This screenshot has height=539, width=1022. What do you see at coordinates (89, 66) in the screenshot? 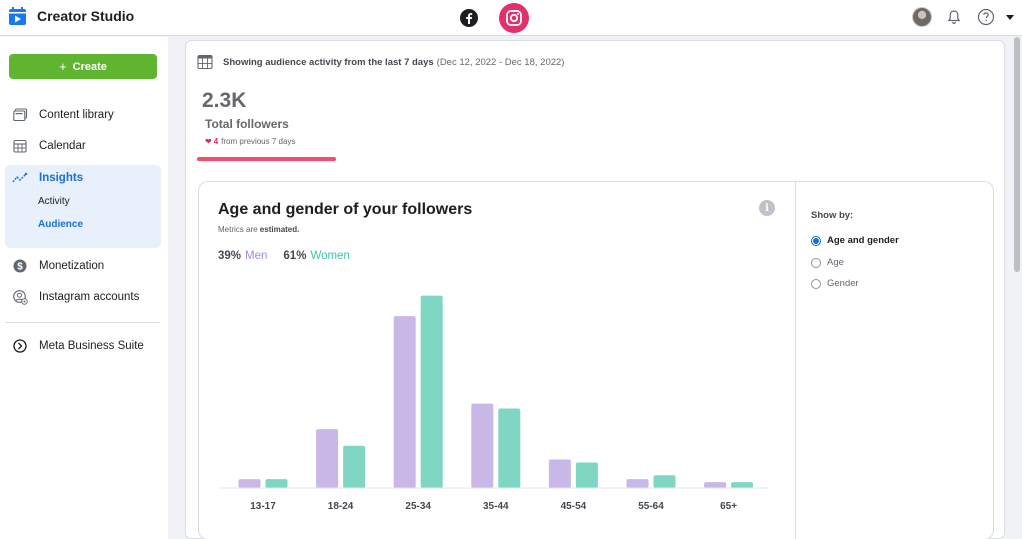
I see `create-button-label: Create` at bounding box center [89, 66].